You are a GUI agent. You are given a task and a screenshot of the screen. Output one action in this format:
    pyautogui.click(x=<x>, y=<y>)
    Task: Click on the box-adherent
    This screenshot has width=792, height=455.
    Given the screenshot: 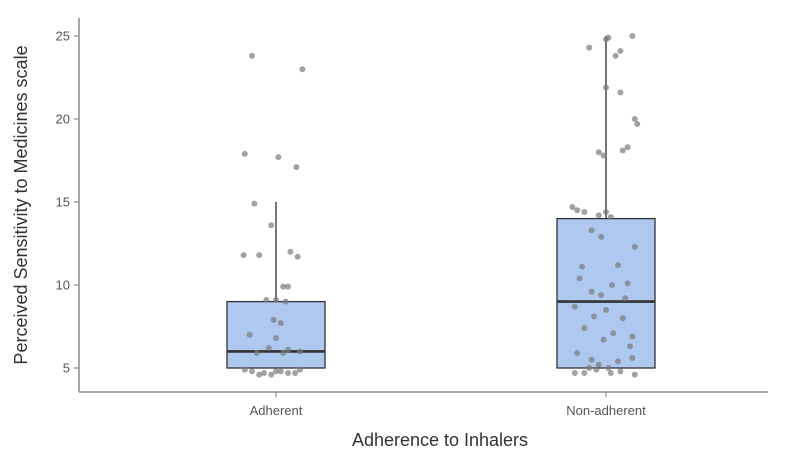 What is the action you would take?
    pyautogui.click(x=276, y=285)
    